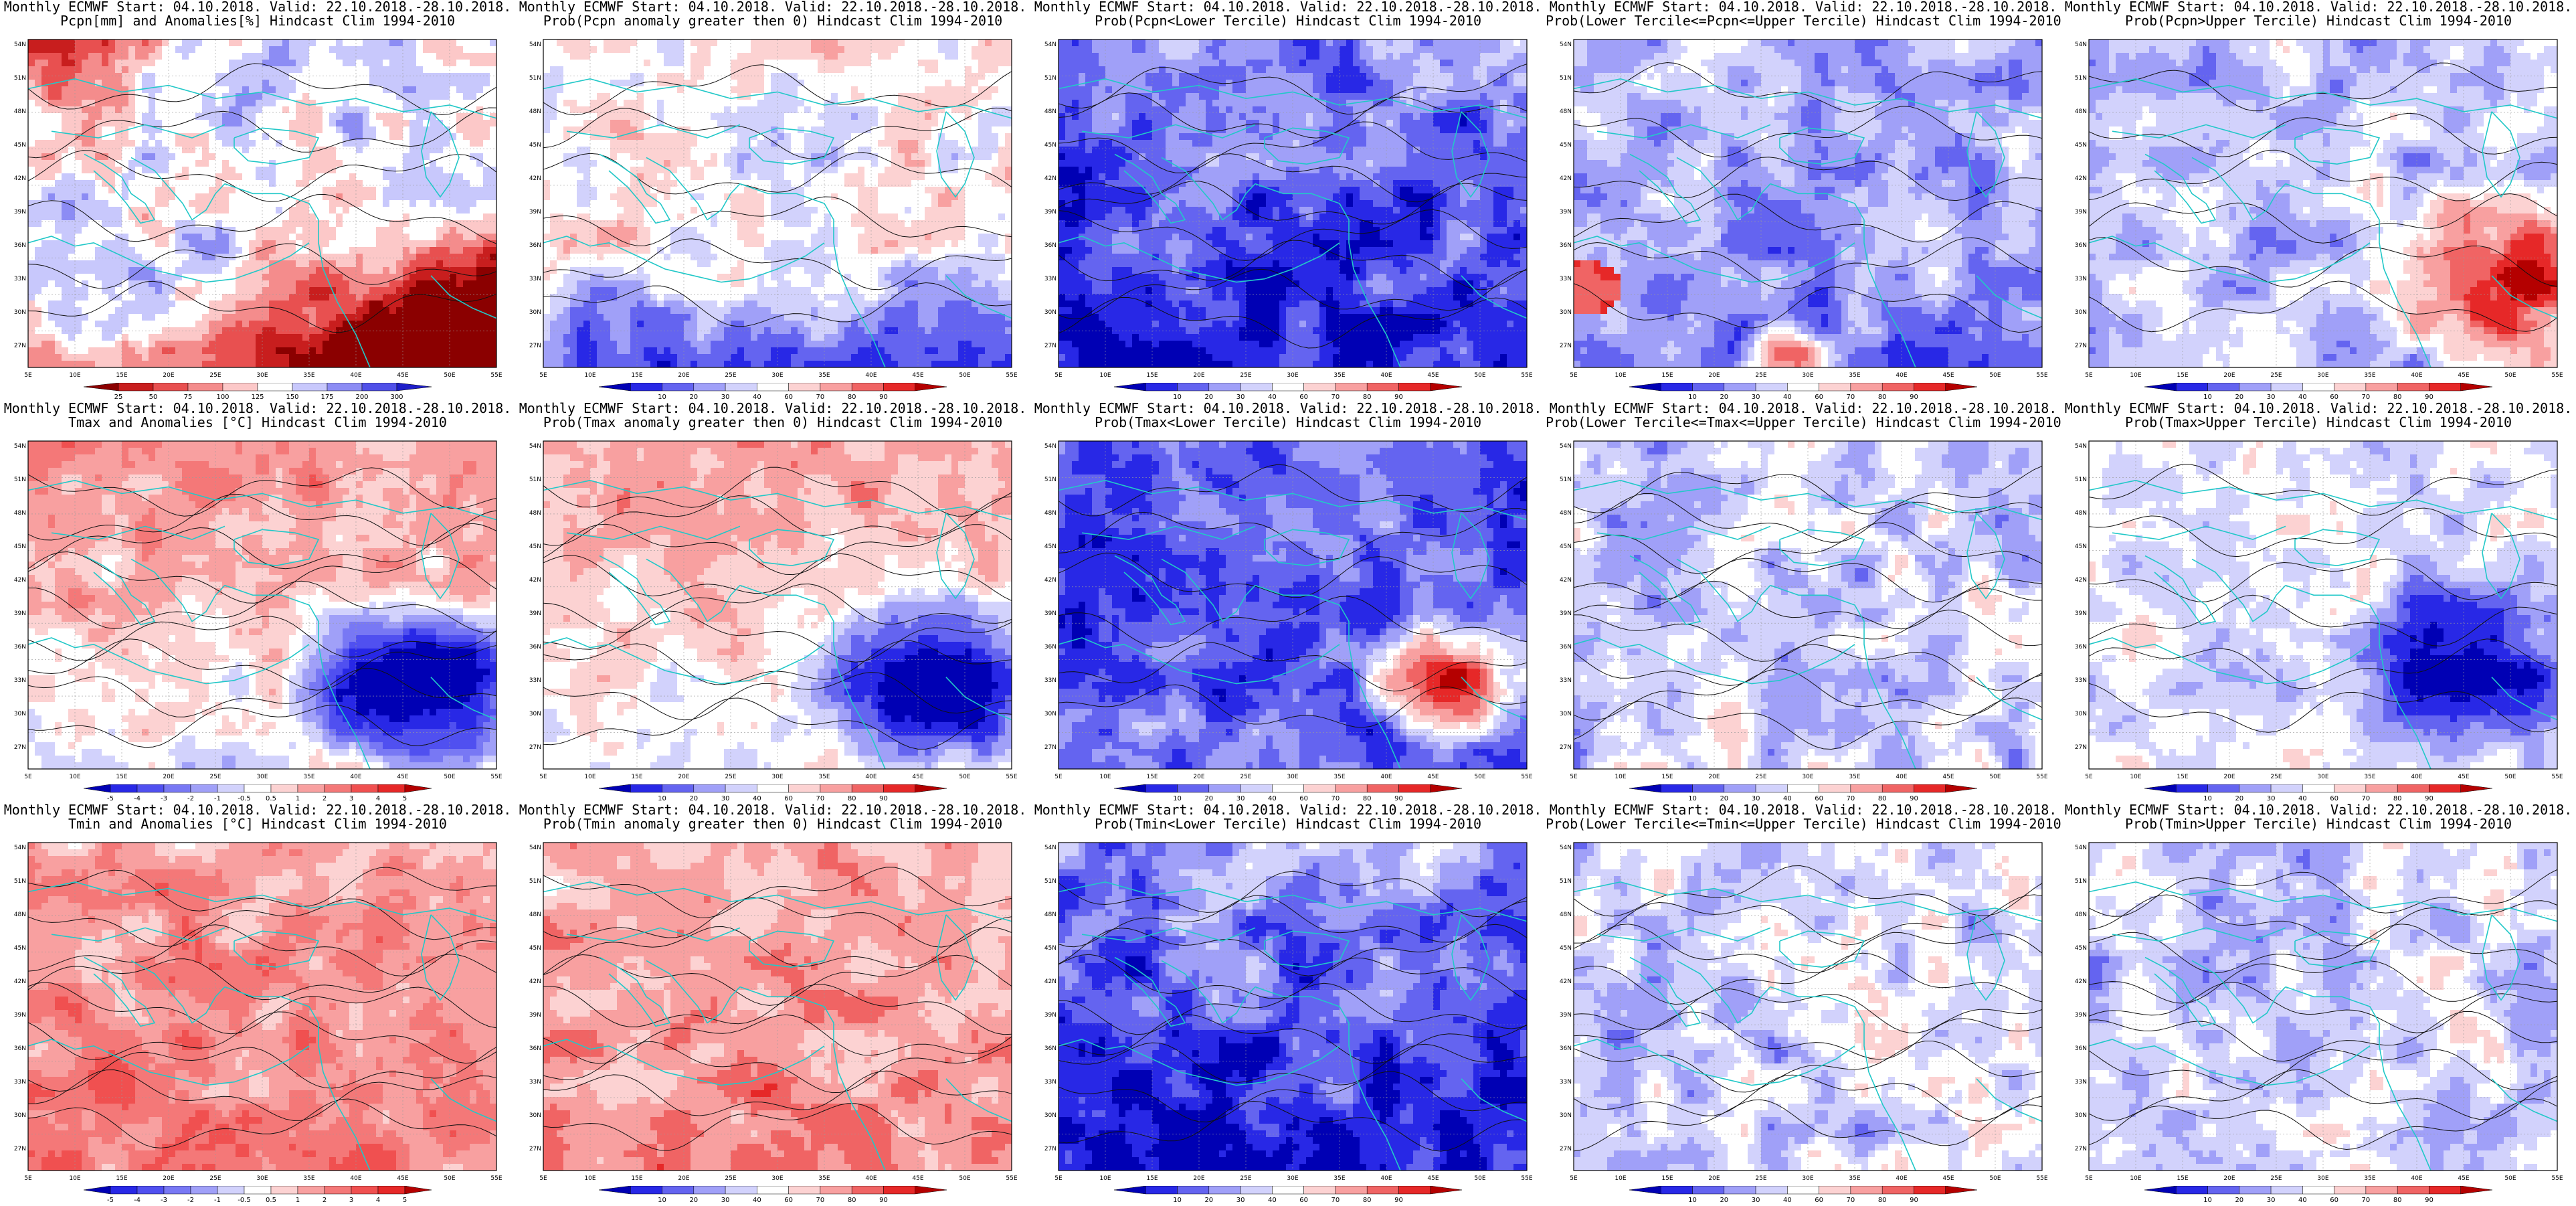 The width and height of the screenshot is (2576, 1206). I want to click on colorbar-tick-label: -4, so click(137, 1200).